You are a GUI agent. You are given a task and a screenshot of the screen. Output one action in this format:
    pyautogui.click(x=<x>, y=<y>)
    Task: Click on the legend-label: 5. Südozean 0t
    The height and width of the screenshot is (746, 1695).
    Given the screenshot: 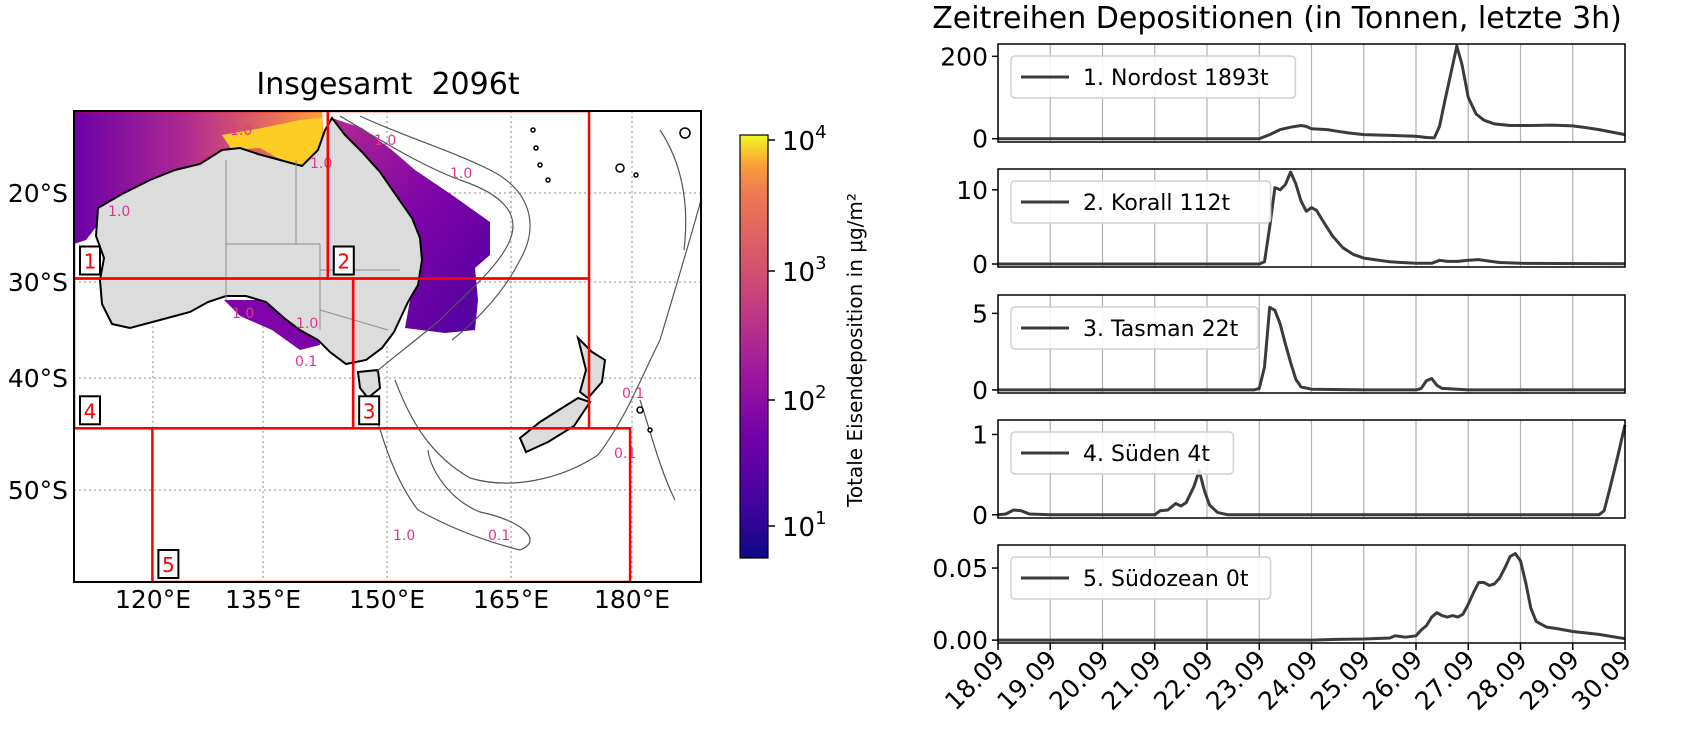 What is the action you would take?
    pyautogui.click(x=1166, y=579)
    